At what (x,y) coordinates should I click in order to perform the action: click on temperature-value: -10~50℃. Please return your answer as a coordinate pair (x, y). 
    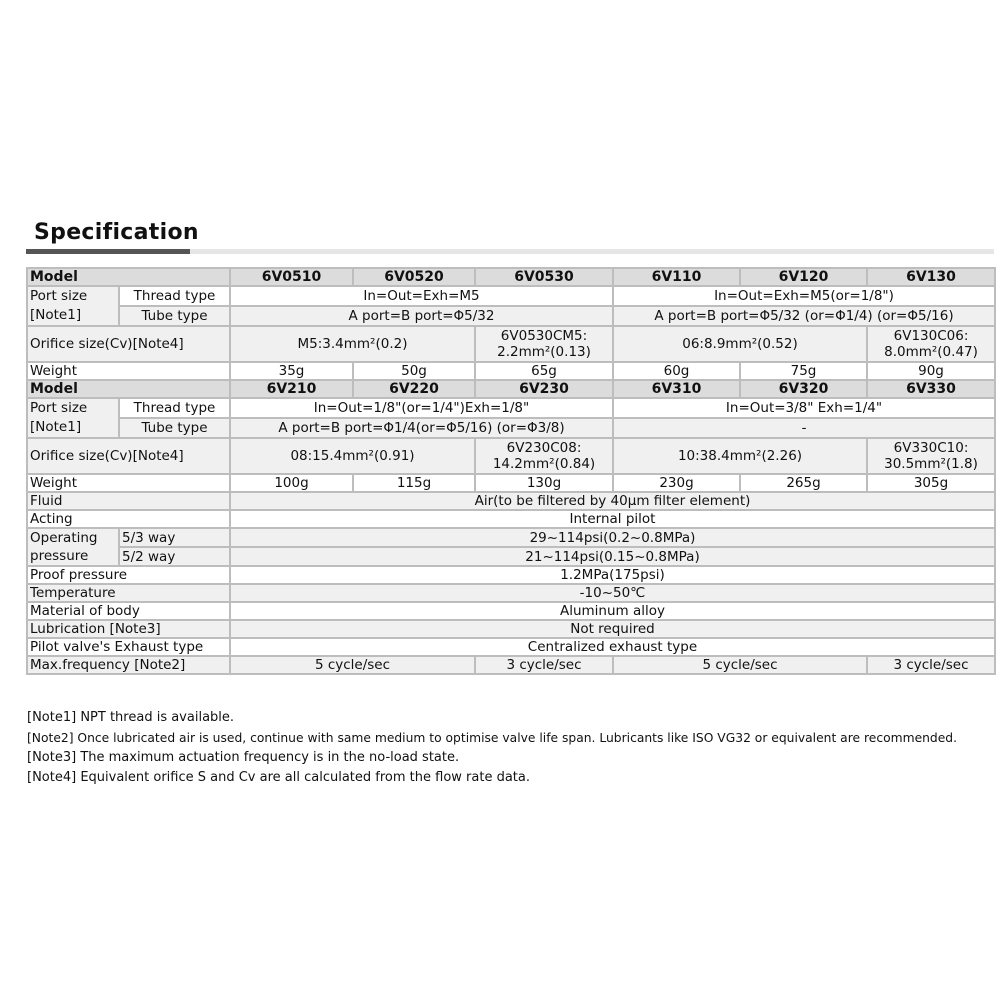
    Looking at the image, I should click on (612, 593).